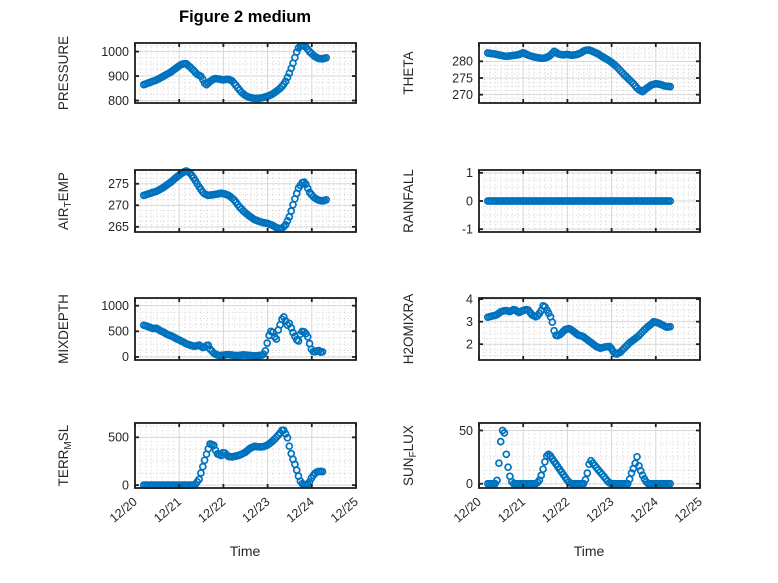  I want to click on y-axis-label-sun-flux: SUNFLUX, so click(410, 455).